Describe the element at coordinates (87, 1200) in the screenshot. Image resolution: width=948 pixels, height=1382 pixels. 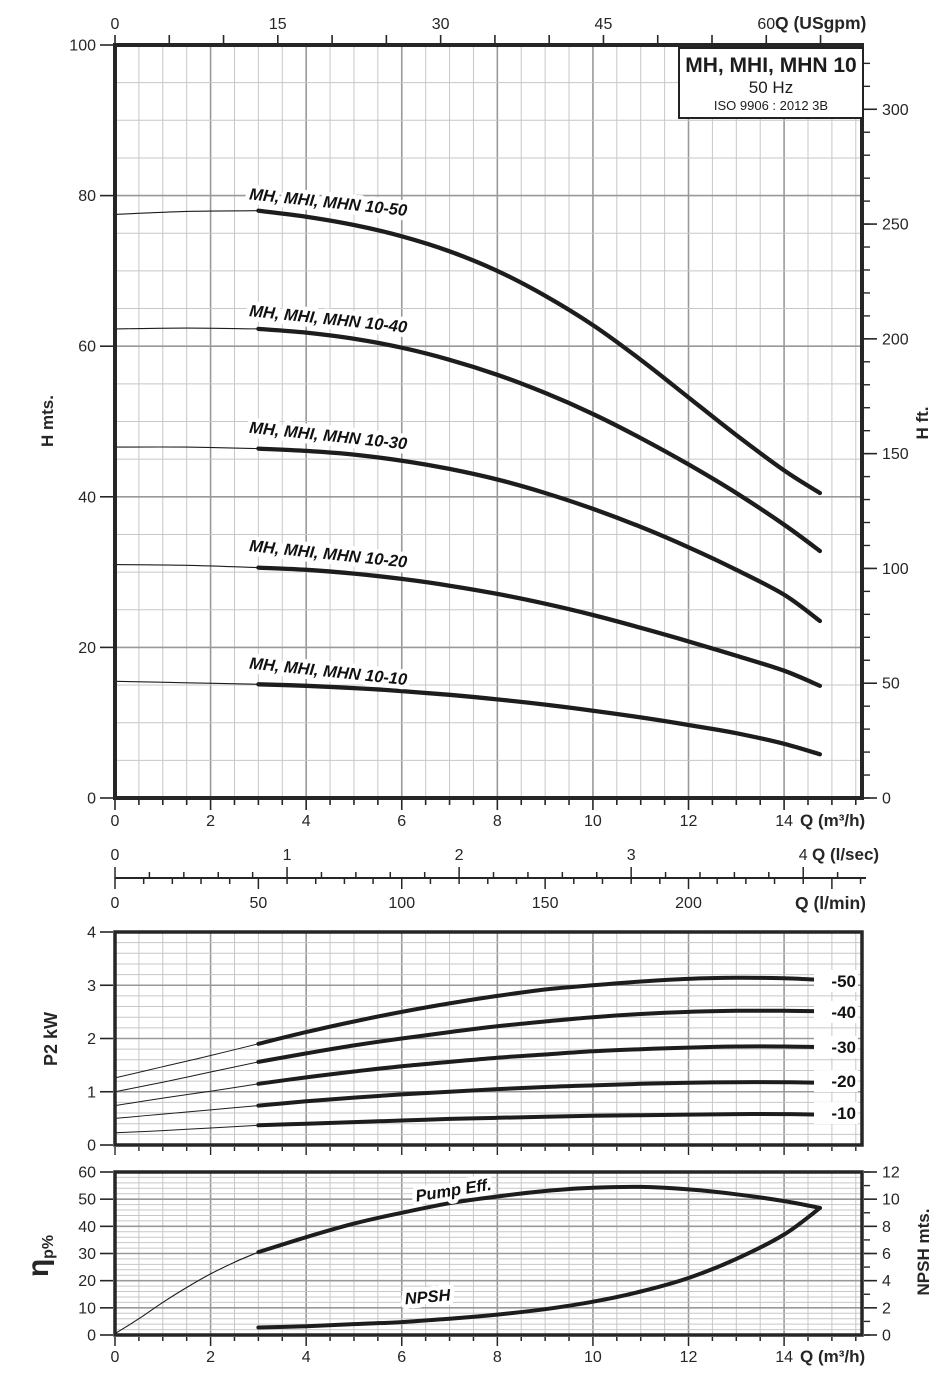
I see `eff-tick-label: 50` at that location.